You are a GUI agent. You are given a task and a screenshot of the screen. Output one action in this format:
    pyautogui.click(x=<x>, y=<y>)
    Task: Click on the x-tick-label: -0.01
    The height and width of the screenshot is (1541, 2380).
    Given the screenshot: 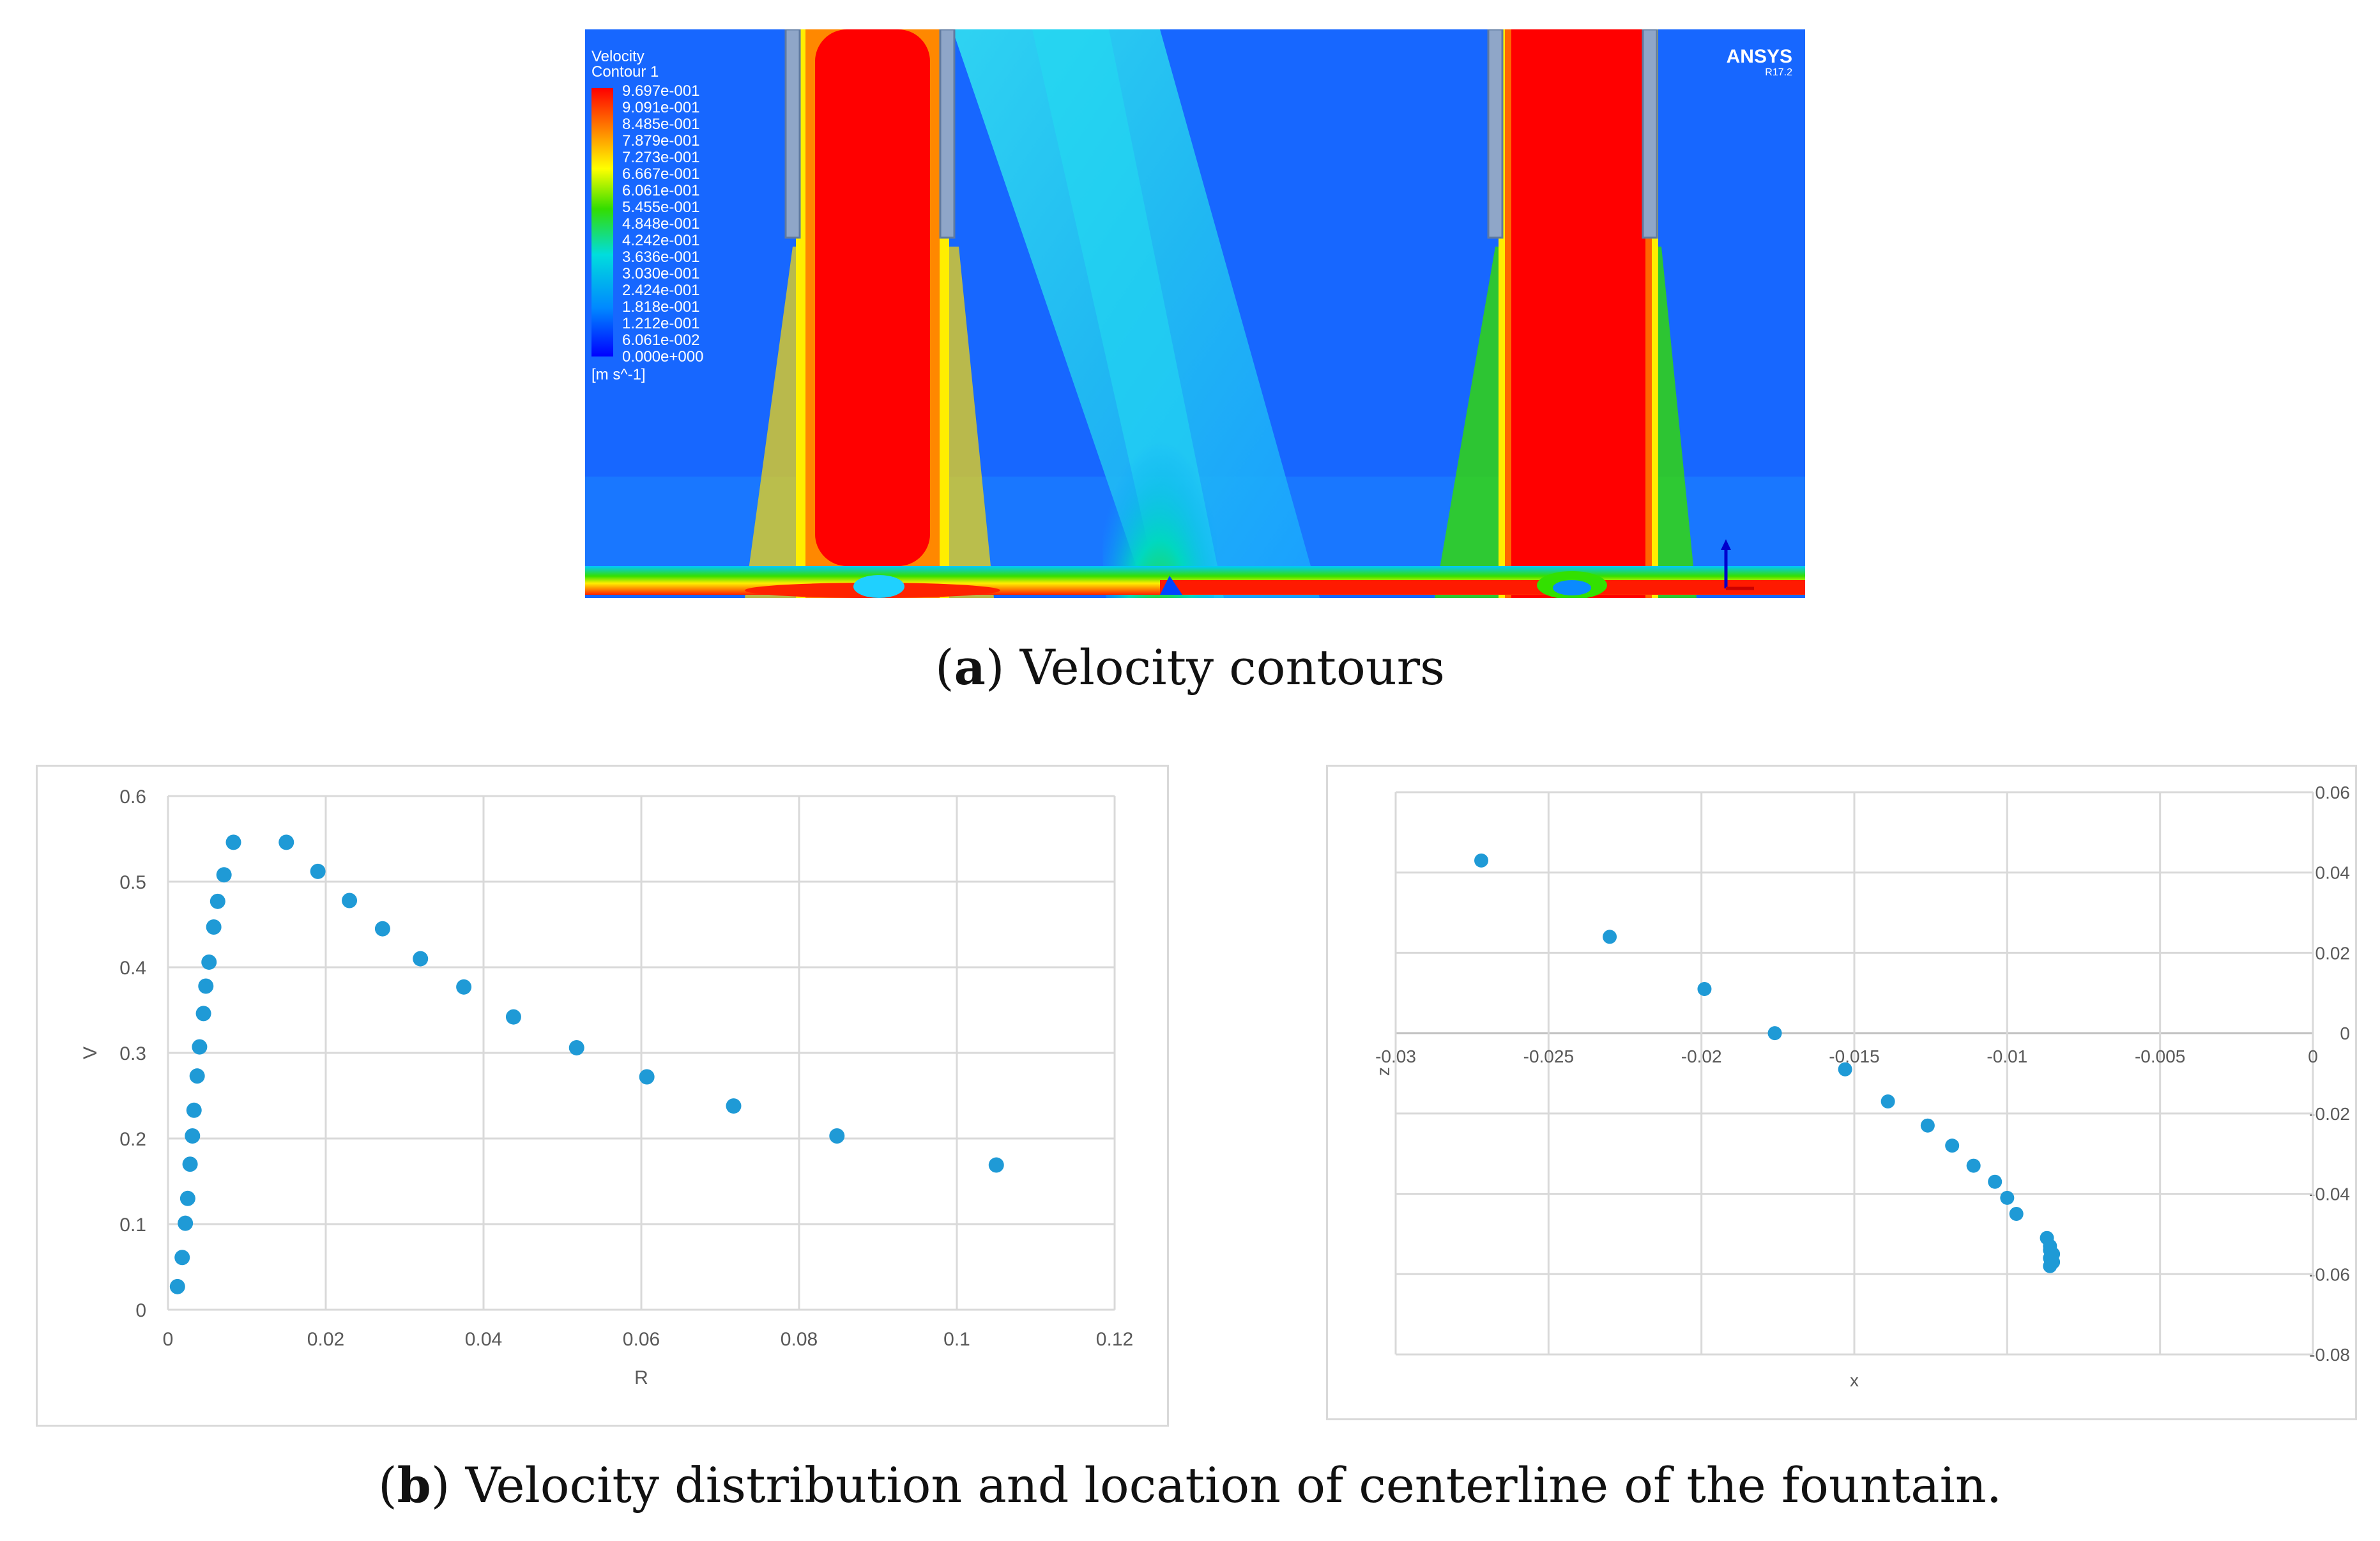 What is the action you would take?
    pyautogui.click(x=2007, y=1056)
    